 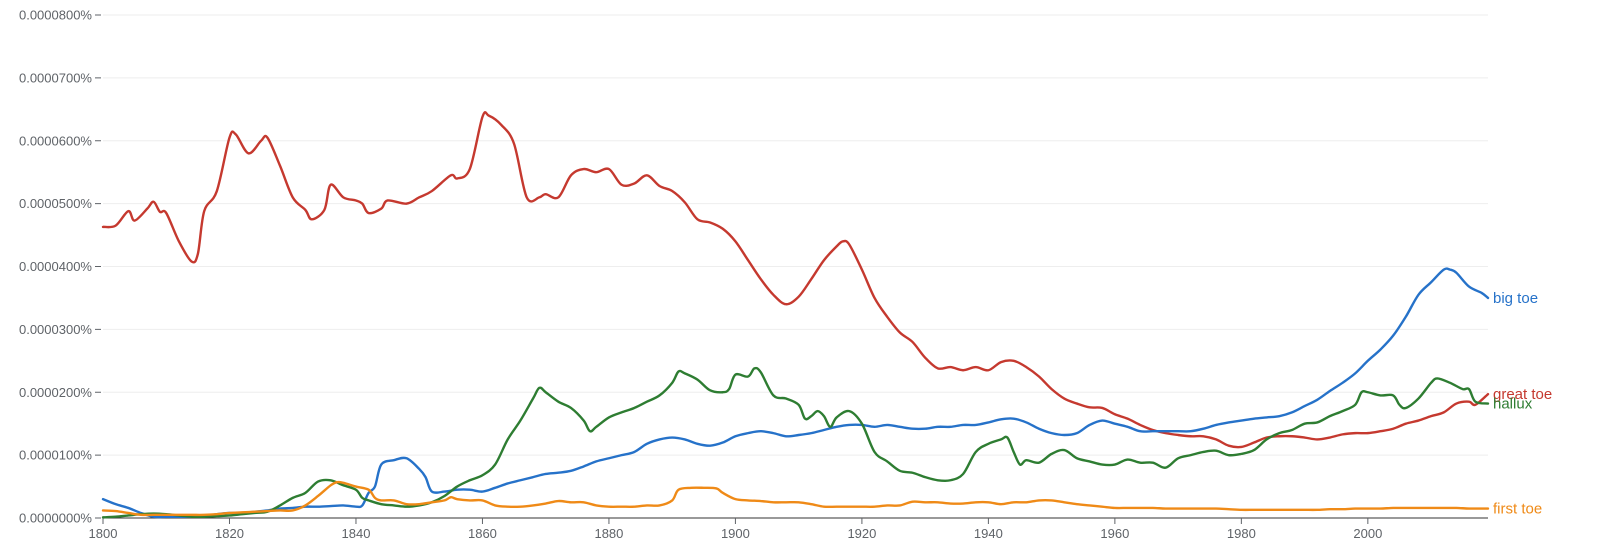 I want to click on y-tick-label: 0.0000400%, so click(x=55, y=266).